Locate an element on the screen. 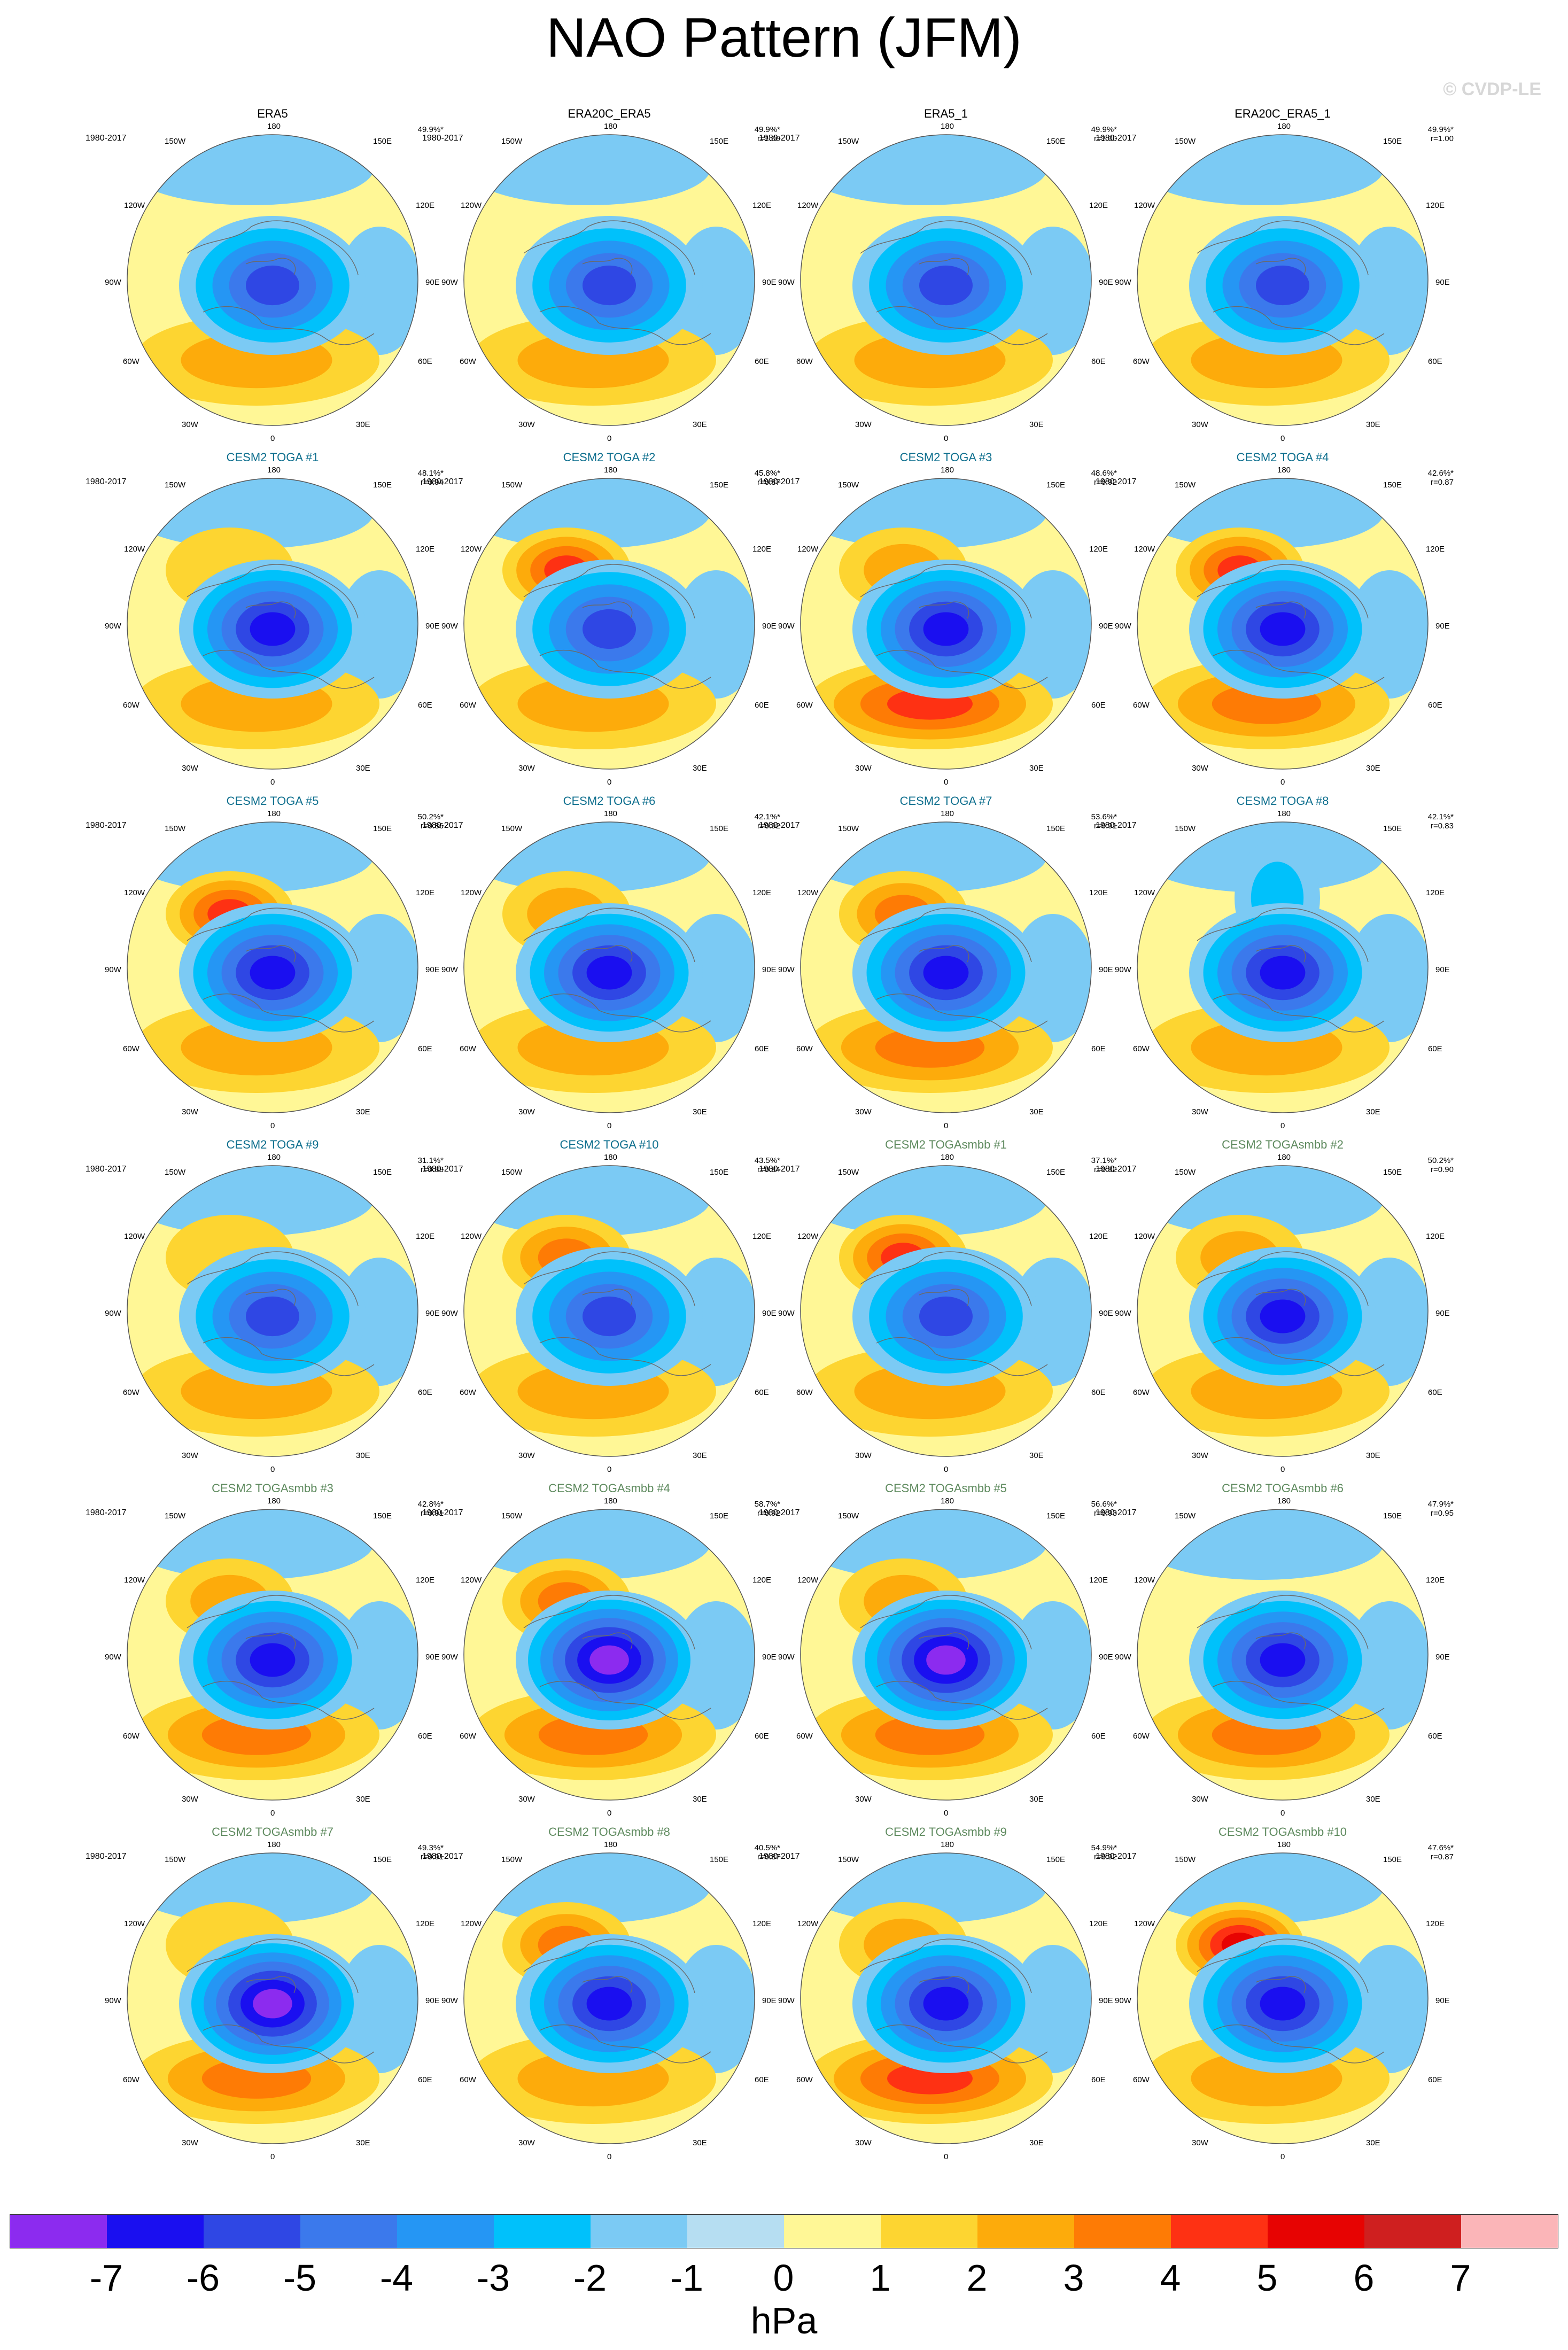 Image resolution: width=1568 pixels, height=2350 pixels. panel-title: CESM2 TOGAsmbb #10 is located at coordinates (1282, 1832).